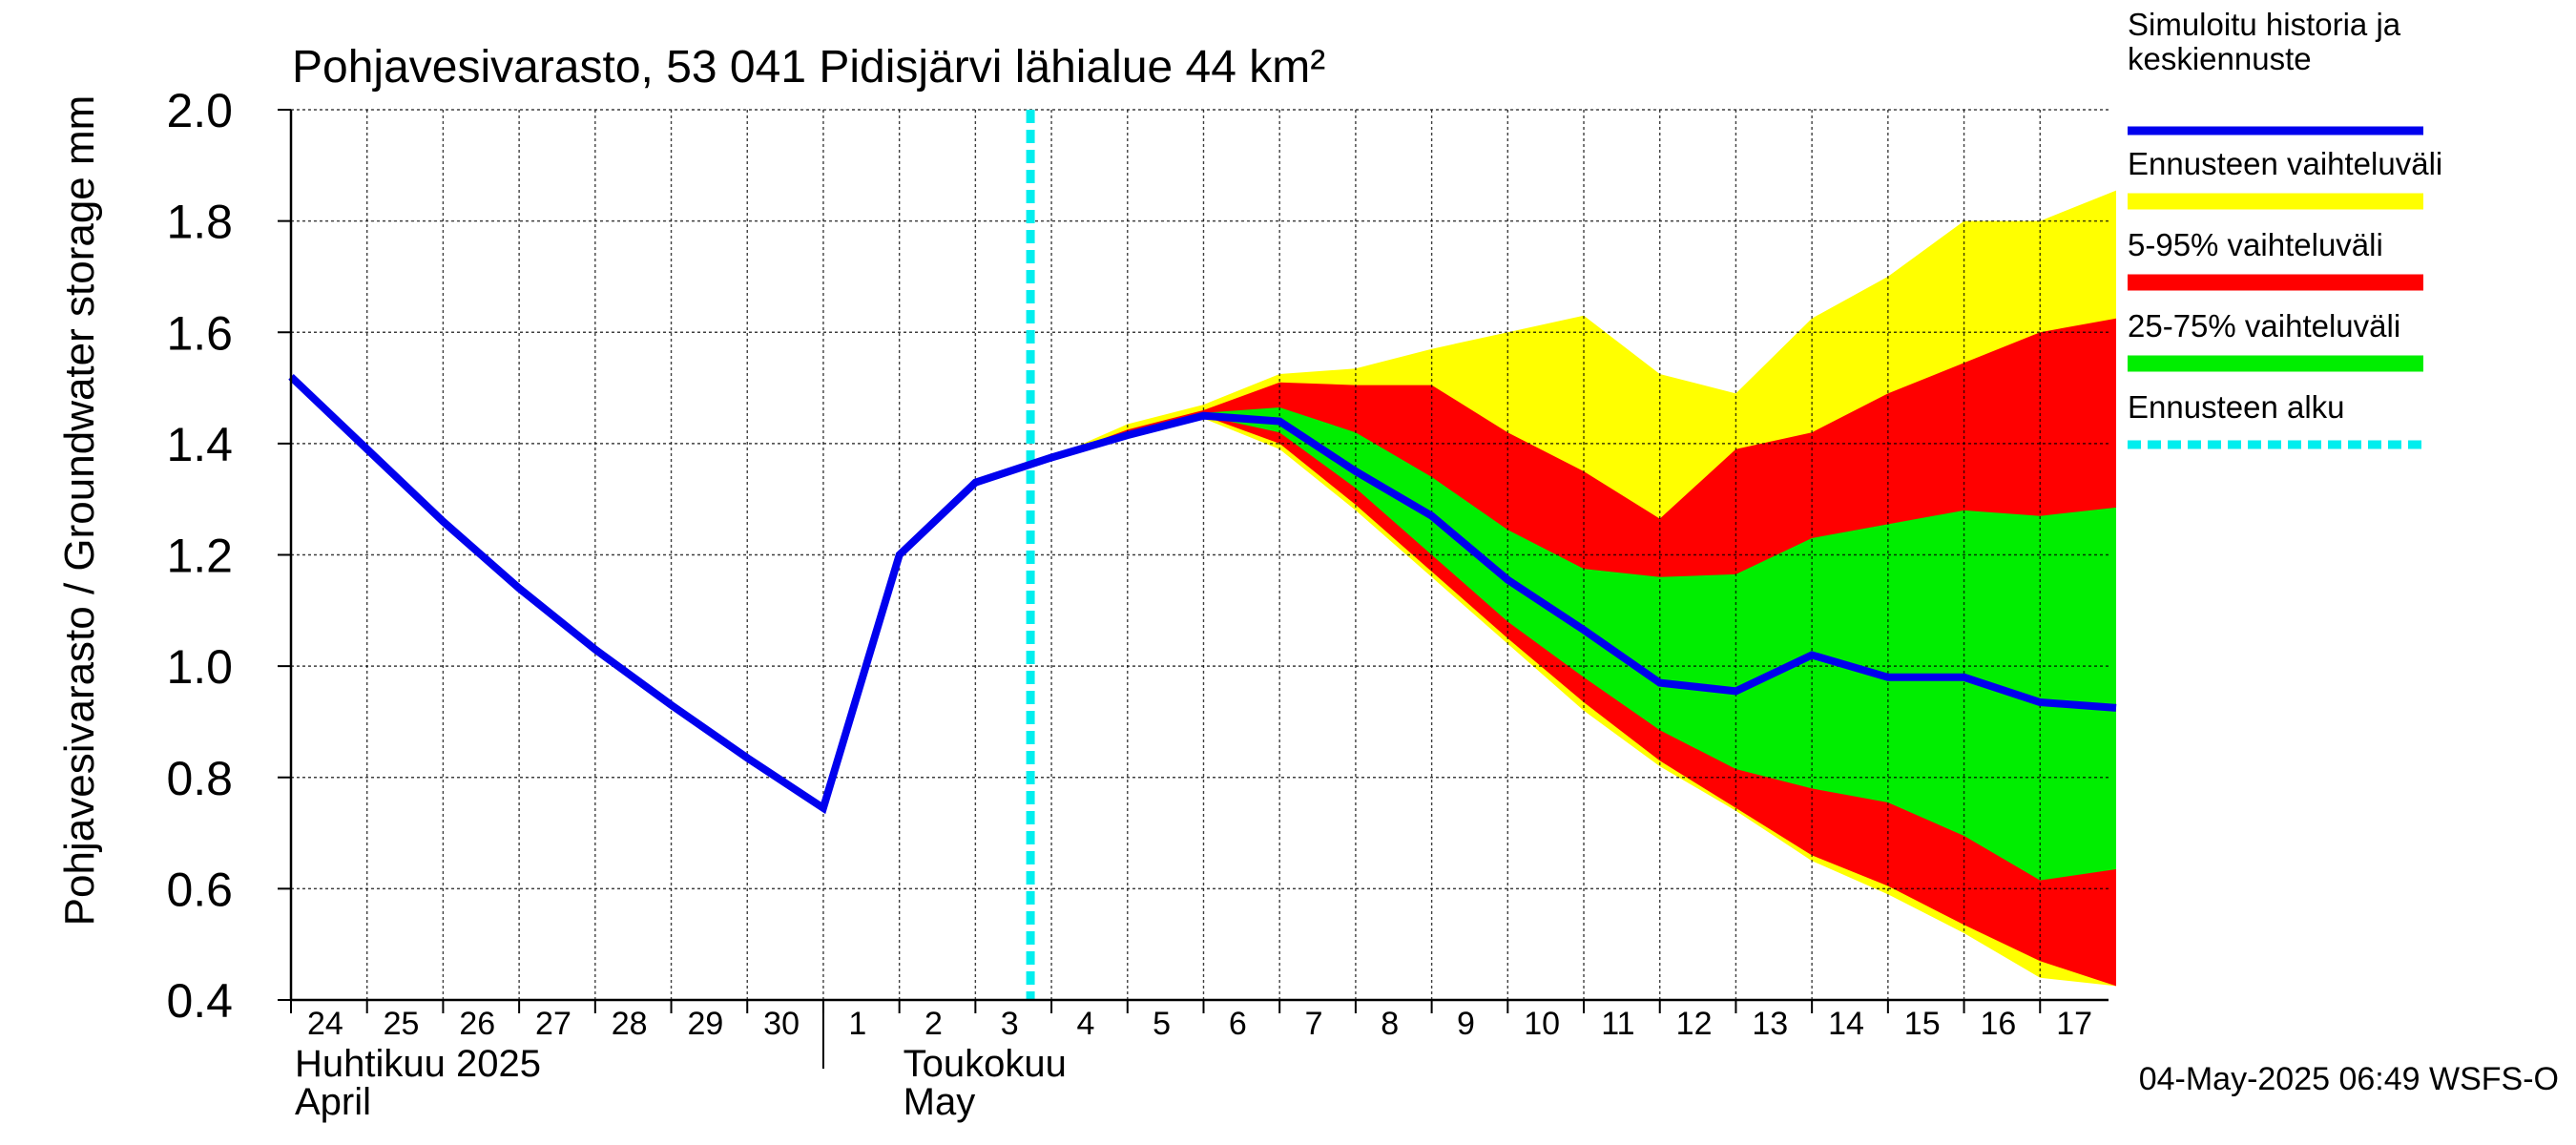 This screenshot has width=2576, height=1145. What do you see at coordinates (1466, 1024) in the screenshot?
I see `x-tick-label: 9` at bounding box center [1466, 1024].